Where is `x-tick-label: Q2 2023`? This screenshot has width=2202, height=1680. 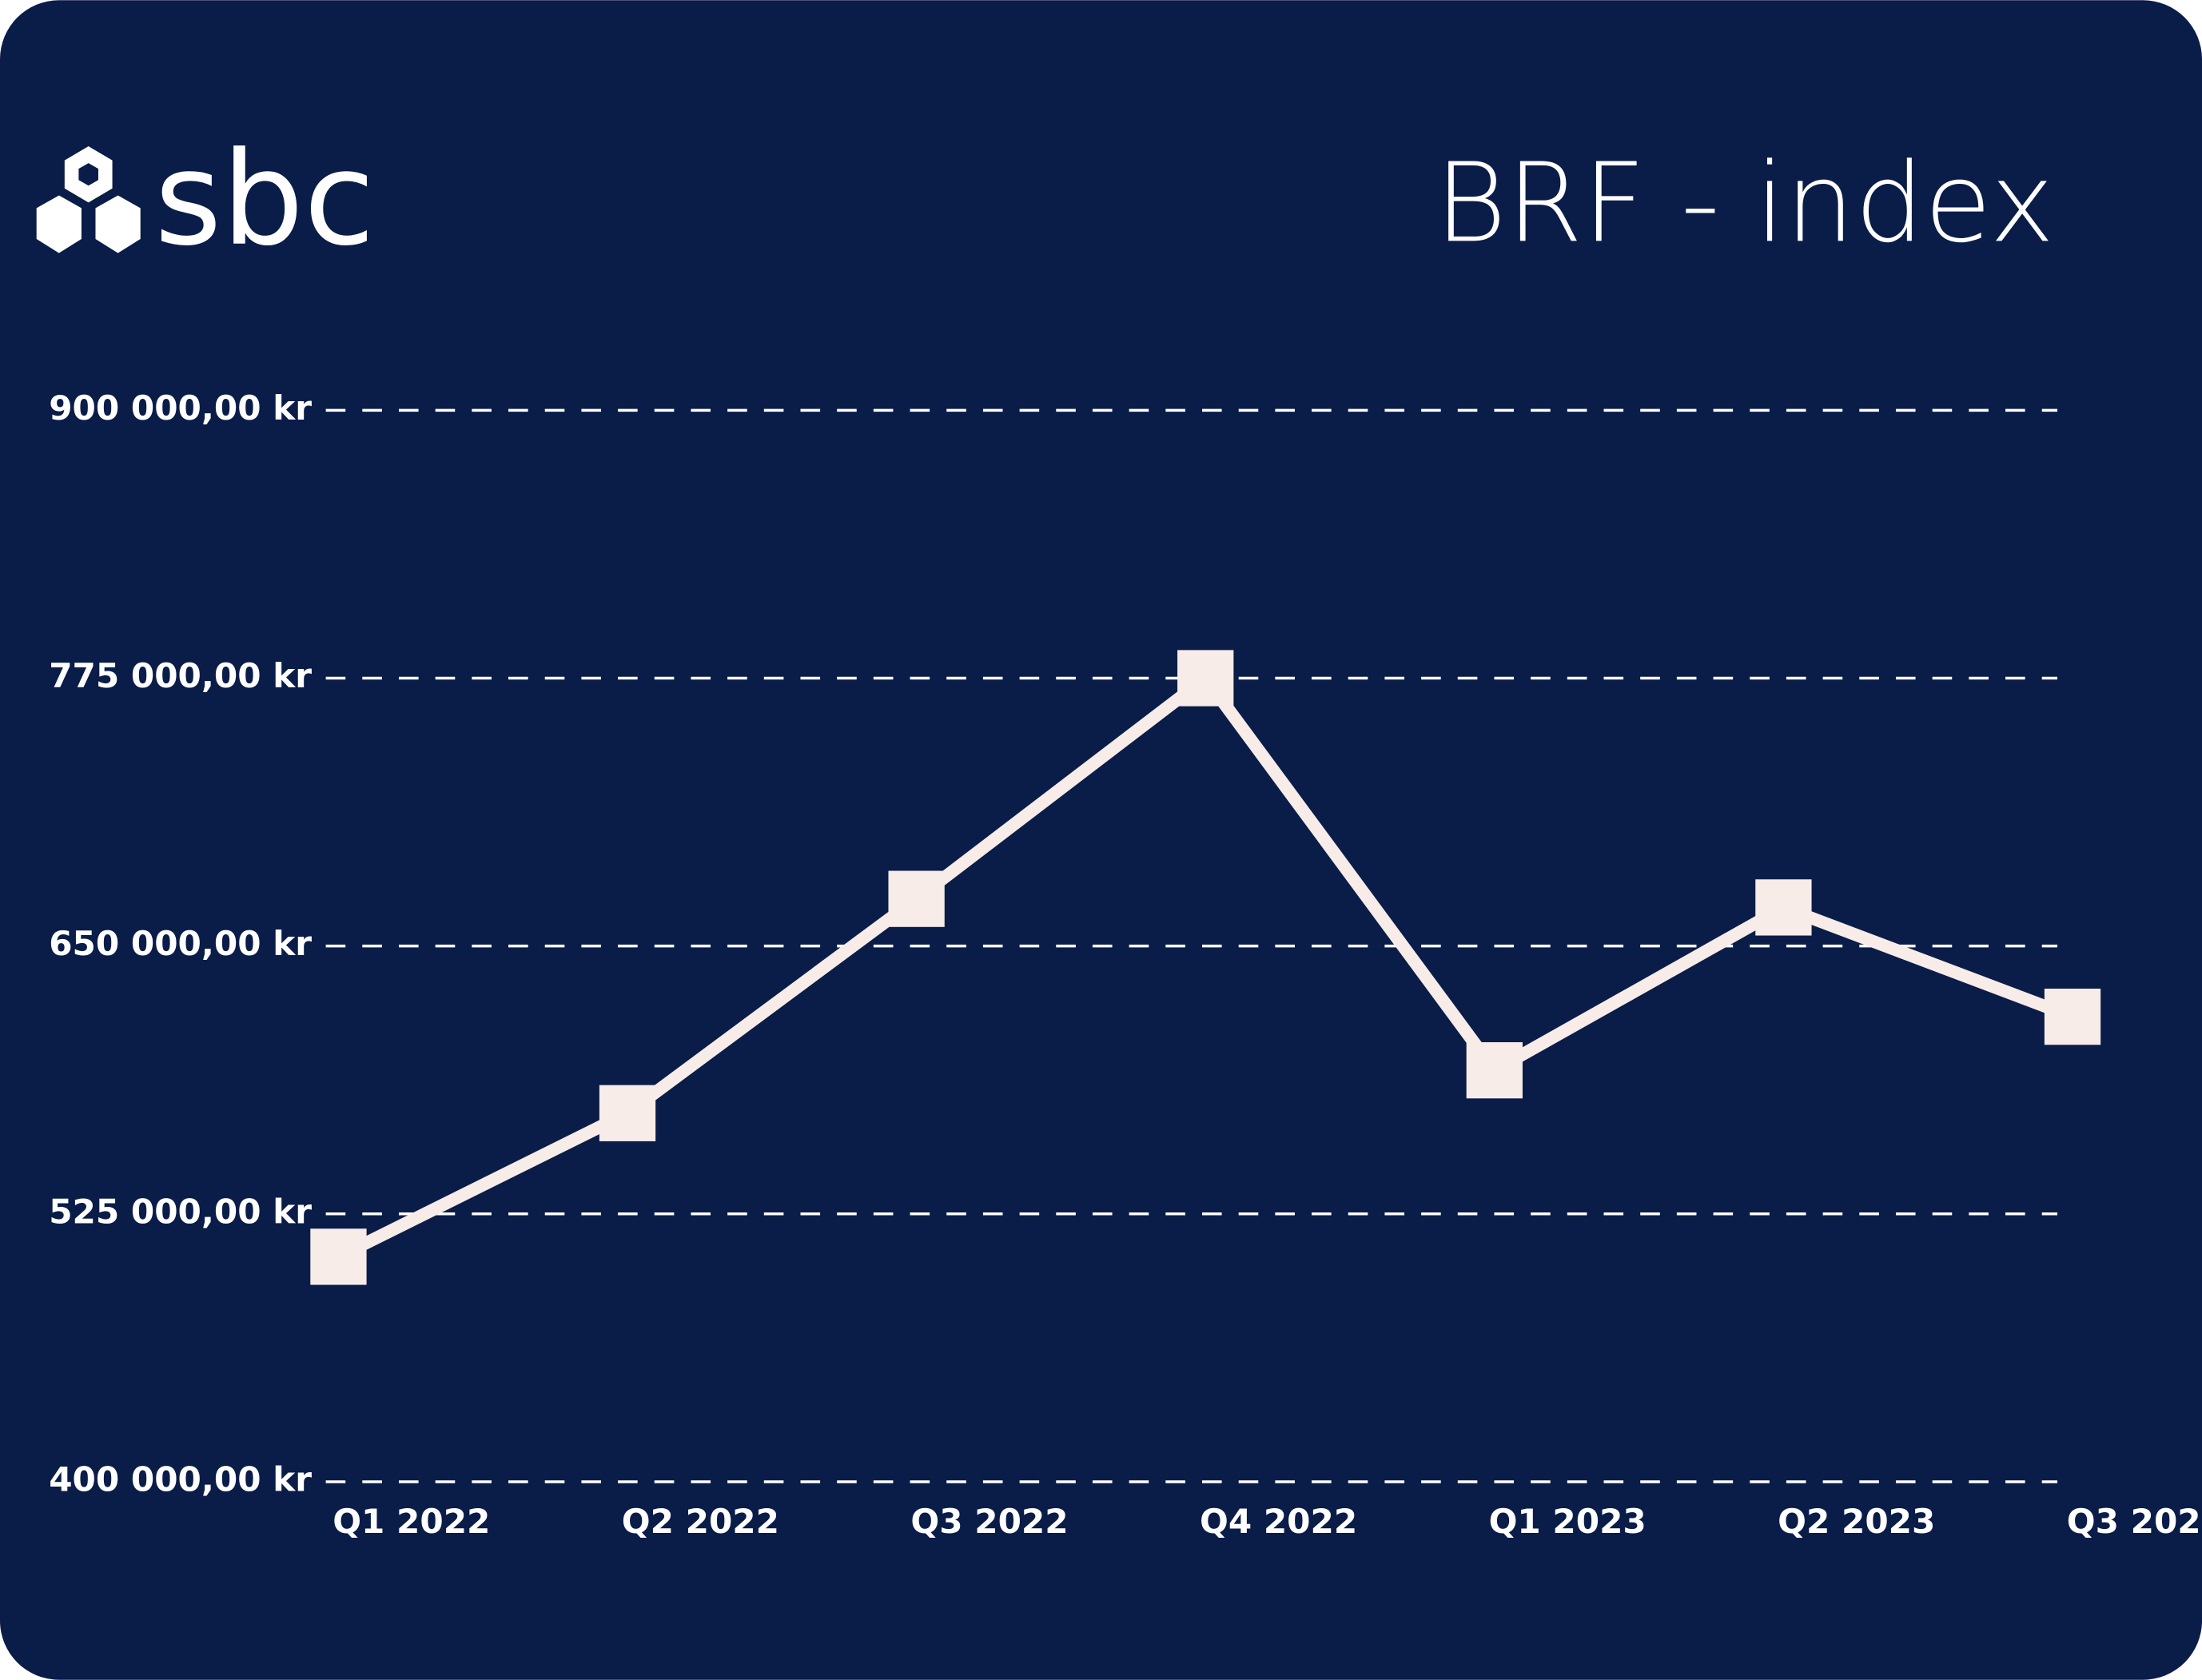
x-tick-label: Q2 2023 is located at coordinates (1857, 1521).